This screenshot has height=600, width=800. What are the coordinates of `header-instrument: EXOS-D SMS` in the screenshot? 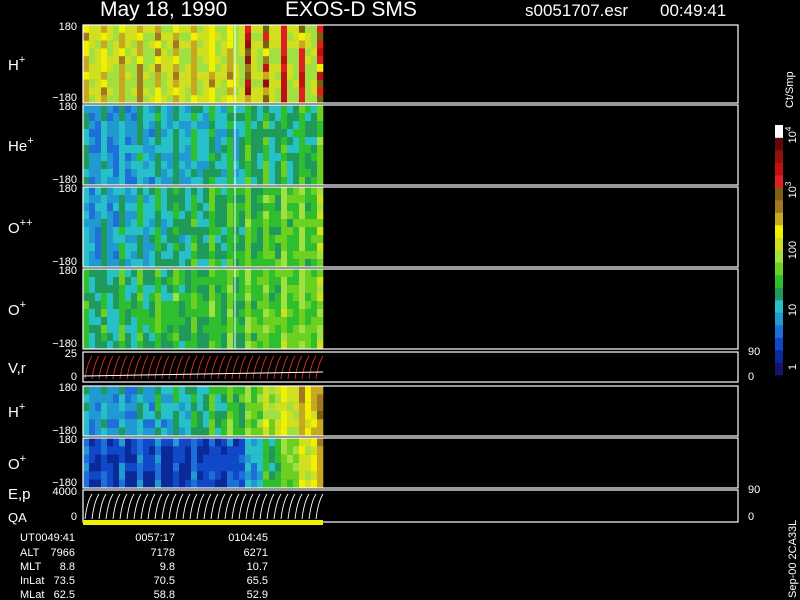 It's located at (351, 10).